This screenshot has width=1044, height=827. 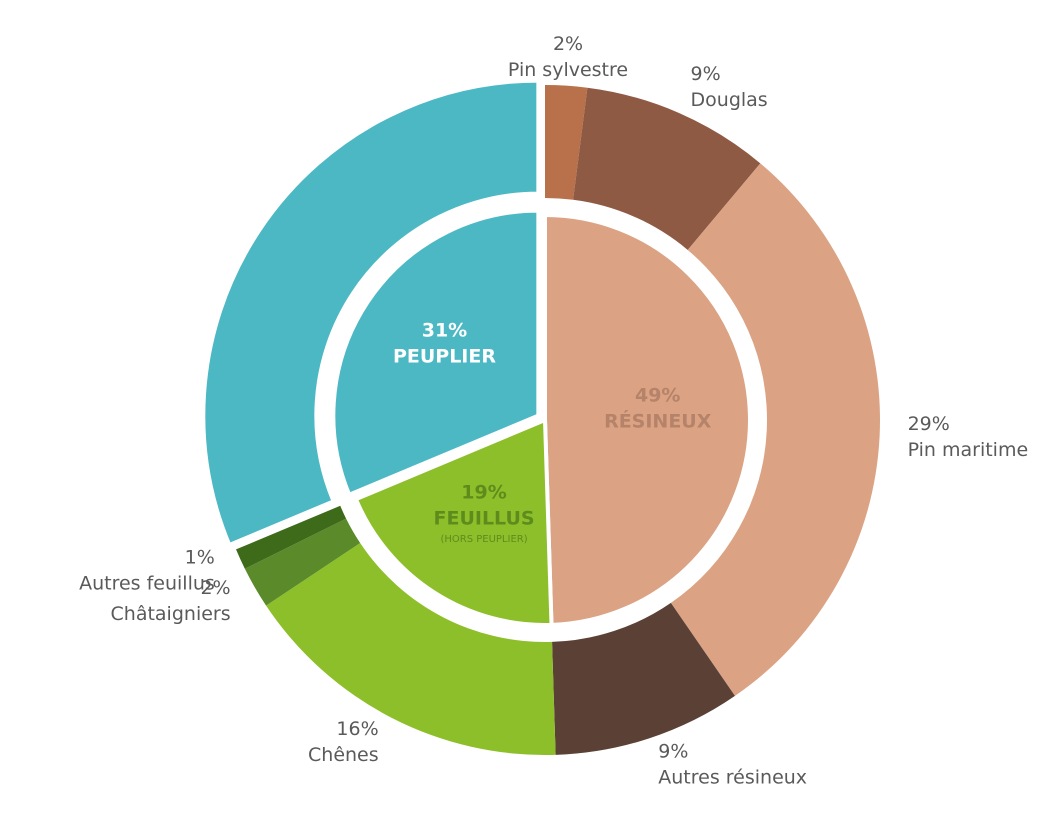 I want to click on outer-category-label: Autres feuillus, so click(x=147, y=583).